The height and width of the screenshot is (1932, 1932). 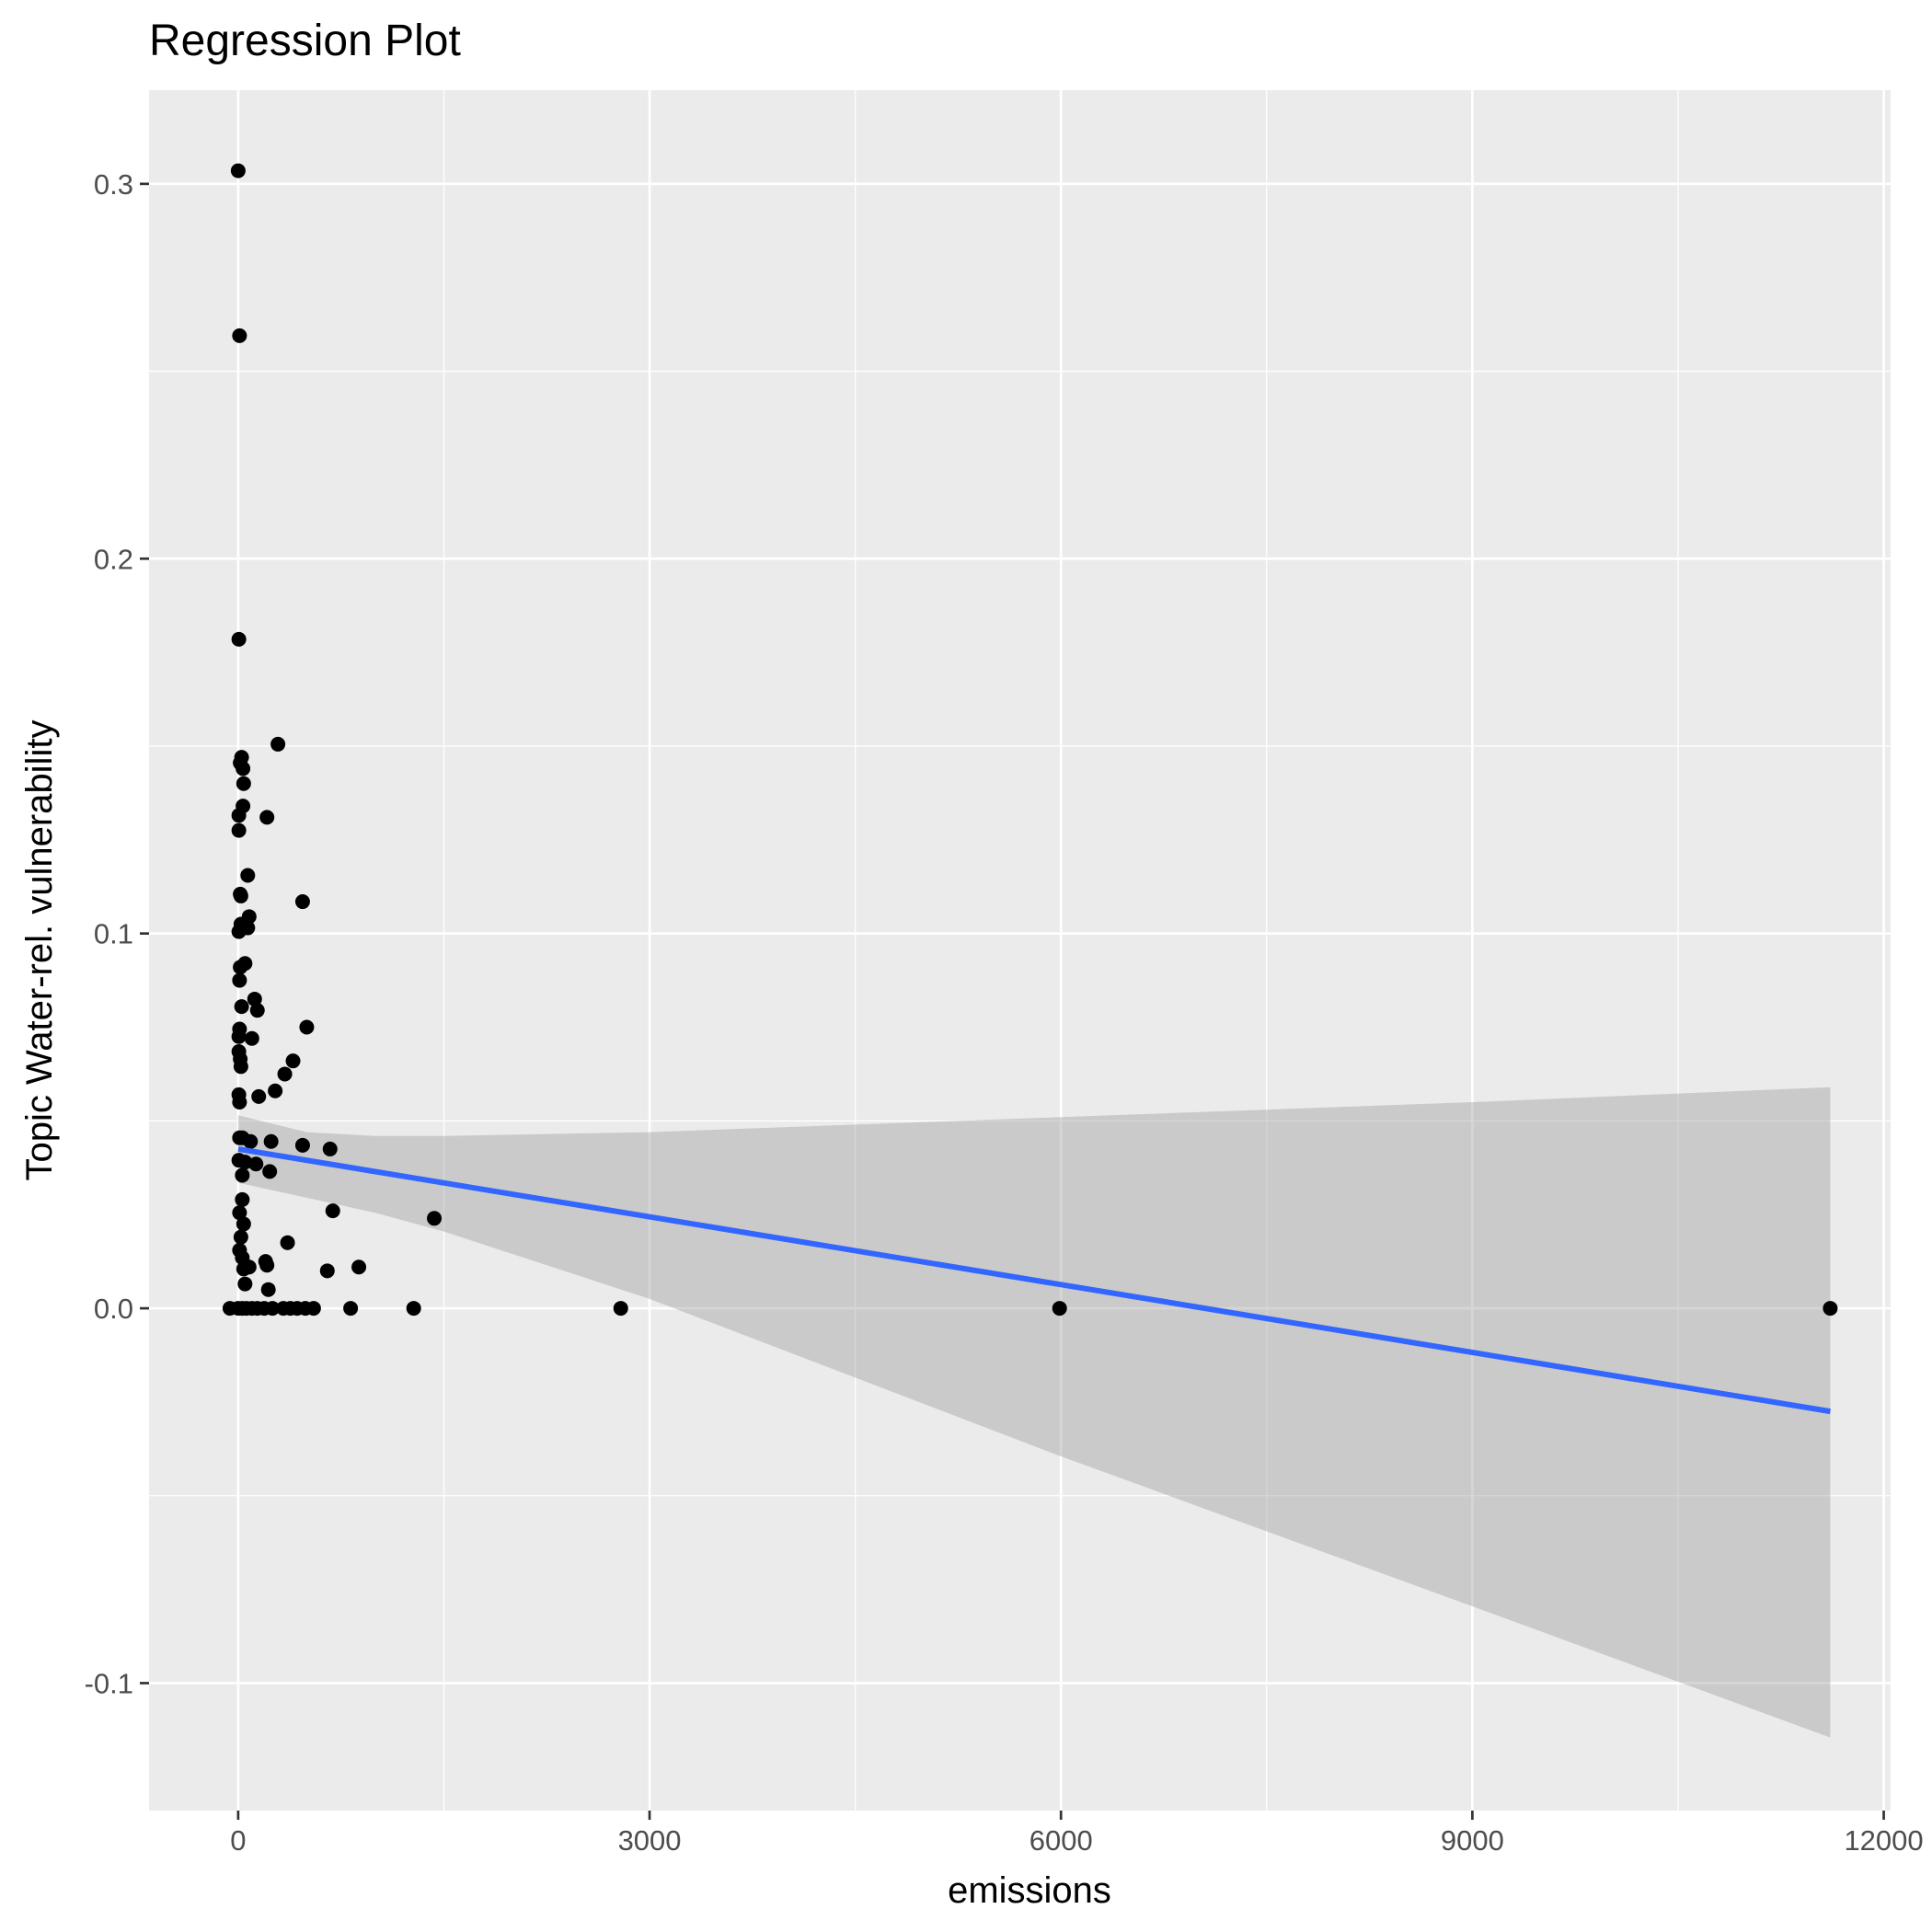 I want to click on y-axis-title: Topic Water-rel. vulnerability, so click(x=39, y=951).